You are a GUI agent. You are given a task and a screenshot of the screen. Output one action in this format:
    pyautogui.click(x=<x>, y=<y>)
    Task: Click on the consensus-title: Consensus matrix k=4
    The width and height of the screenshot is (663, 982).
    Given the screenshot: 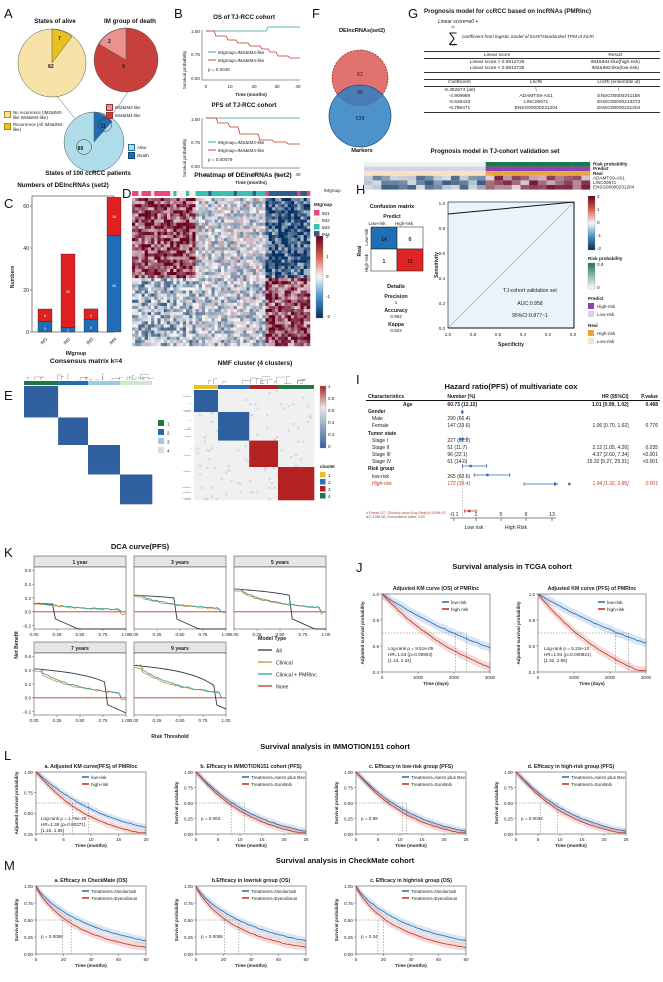 What is the action you would take?
    pyautogui.click(x=86, y=361)
    